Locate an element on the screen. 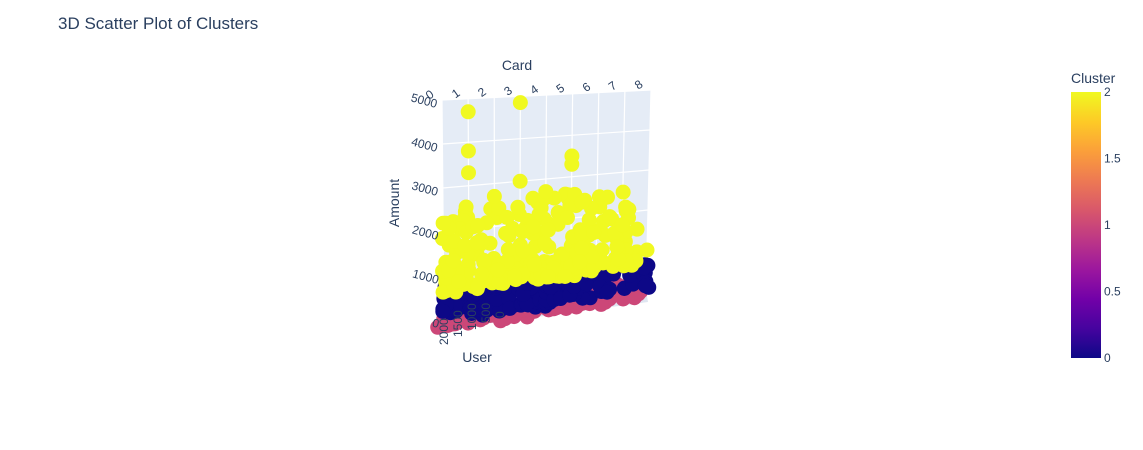 This screenshot has width=1143, height=450. user-tick-label: 1500 is located at coordinates (458, 323).